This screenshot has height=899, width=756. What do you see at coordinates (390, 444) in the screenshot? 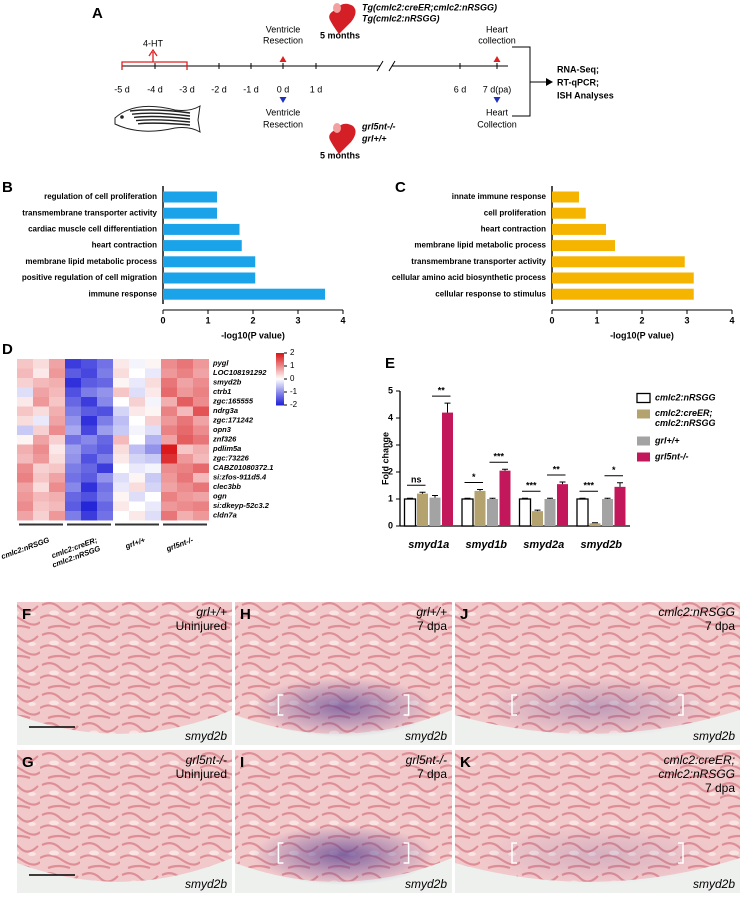
I see `y-tick-label: 3` at bounding box center [390, 444].